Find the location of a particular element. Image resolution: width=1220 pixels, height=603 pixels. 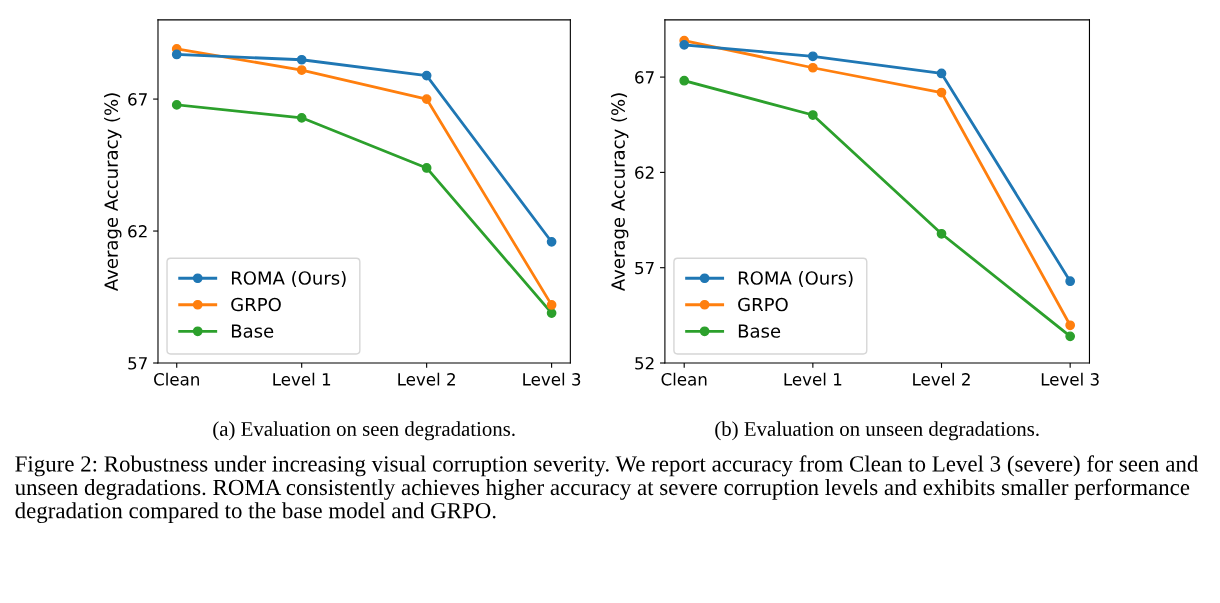

text: (b) Evaluation on unseen degradations. is located at coordinates (877, 431).